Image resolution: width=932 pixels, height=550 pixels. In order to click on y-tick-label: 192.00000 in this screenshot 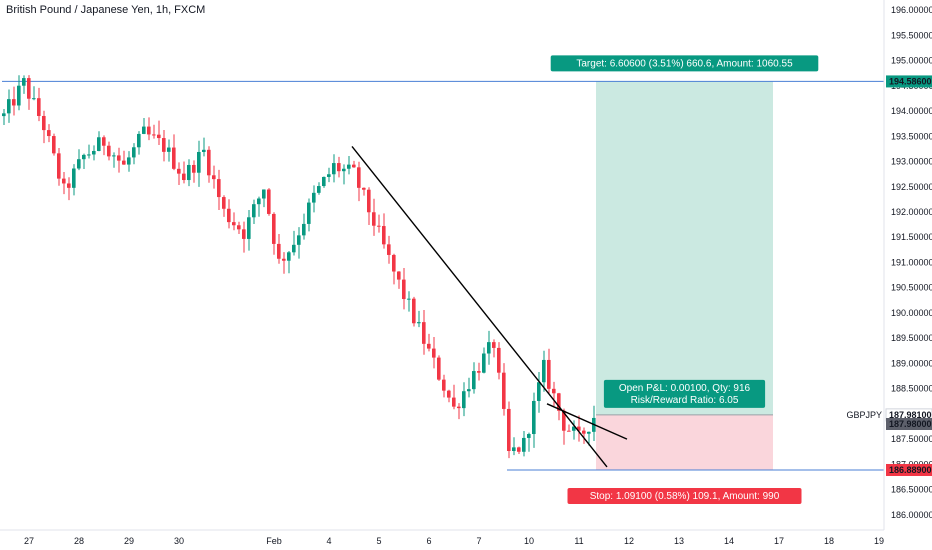, I will do `click(911, 212)`.